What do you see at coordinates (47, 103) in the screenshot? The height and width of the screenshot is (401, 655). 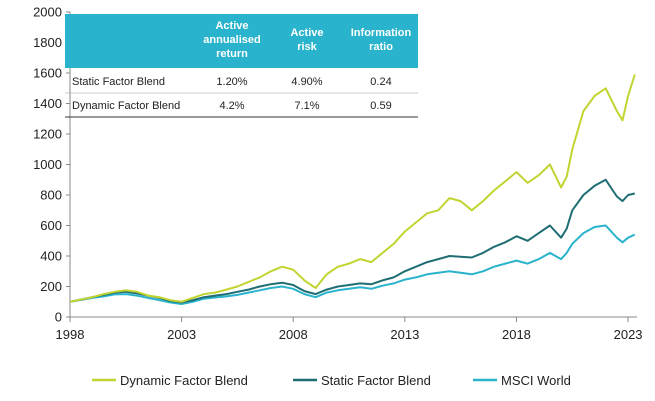 I see `y-tick-label: 1400` at bounding box center [47, 103].